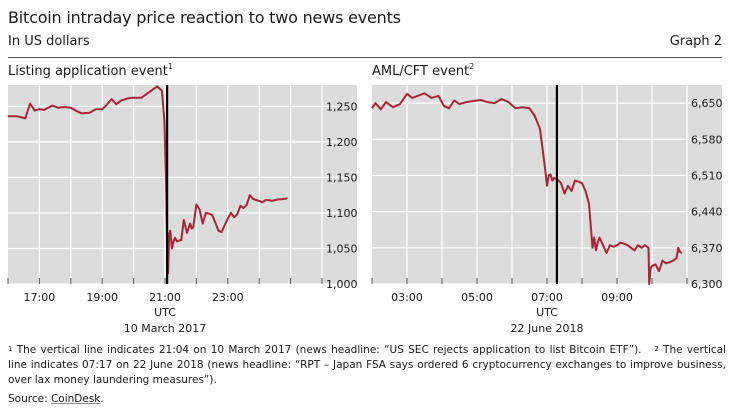 Image resolution: width=740 pixels, height=415 pixels. Describe the element at coordinates (365, 57) in the screenshot. I see `header-divider` at that location.